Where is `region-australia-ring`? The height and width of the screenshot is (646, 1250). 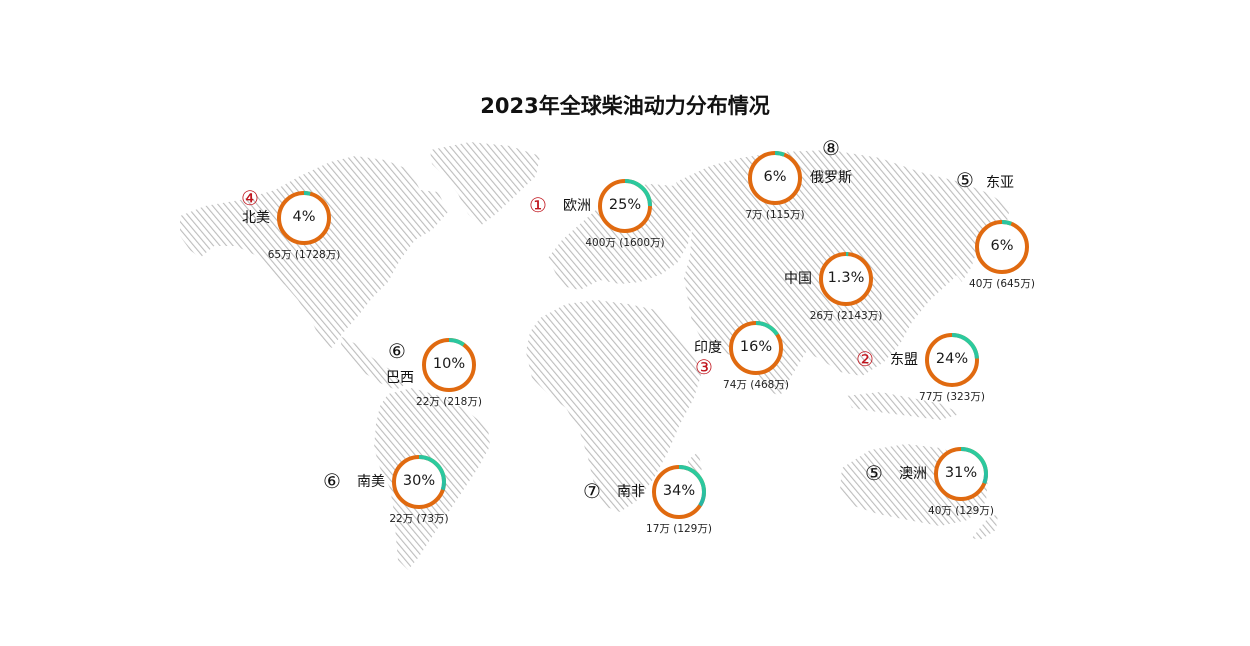 region-australia-ring is located at coordinates (961, 474).